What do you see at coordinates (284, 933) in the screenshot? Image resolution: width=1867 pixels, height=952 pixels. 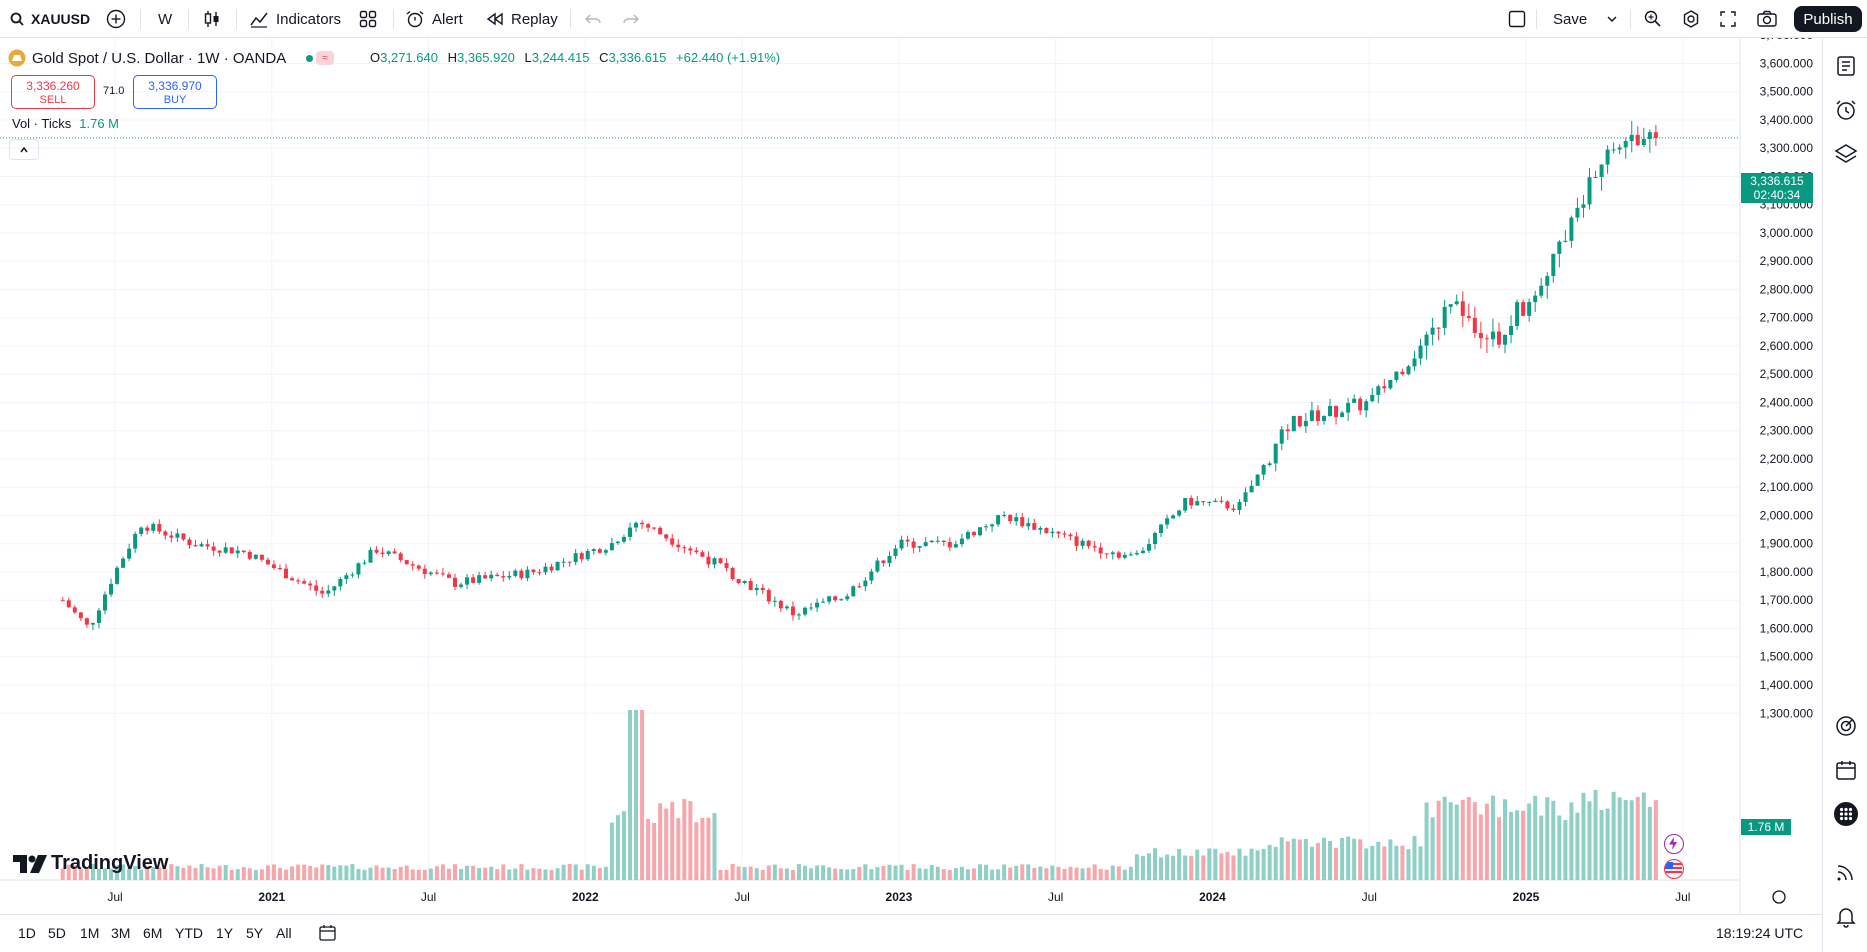 I see `range-all: All` at bounding box center [284, 933].